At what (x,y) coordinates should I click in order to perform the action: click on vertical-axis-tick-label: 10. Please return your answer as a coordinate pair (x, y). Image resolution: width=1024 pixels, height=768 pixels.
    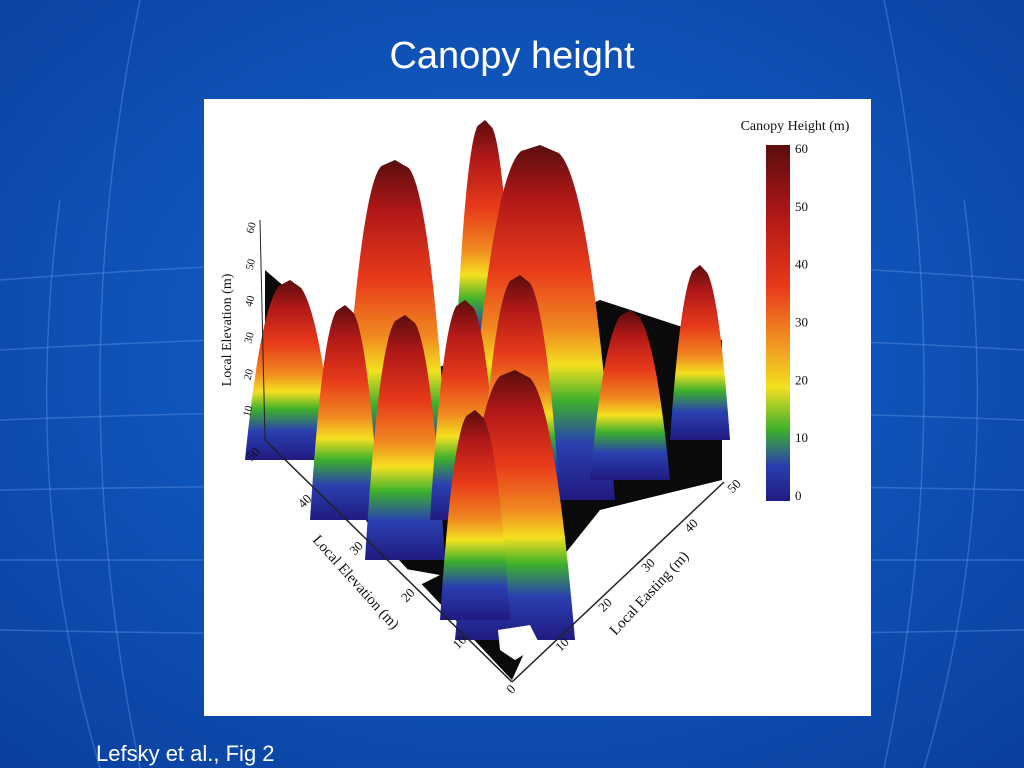
    Looking at the image, I should click on (248, 411).